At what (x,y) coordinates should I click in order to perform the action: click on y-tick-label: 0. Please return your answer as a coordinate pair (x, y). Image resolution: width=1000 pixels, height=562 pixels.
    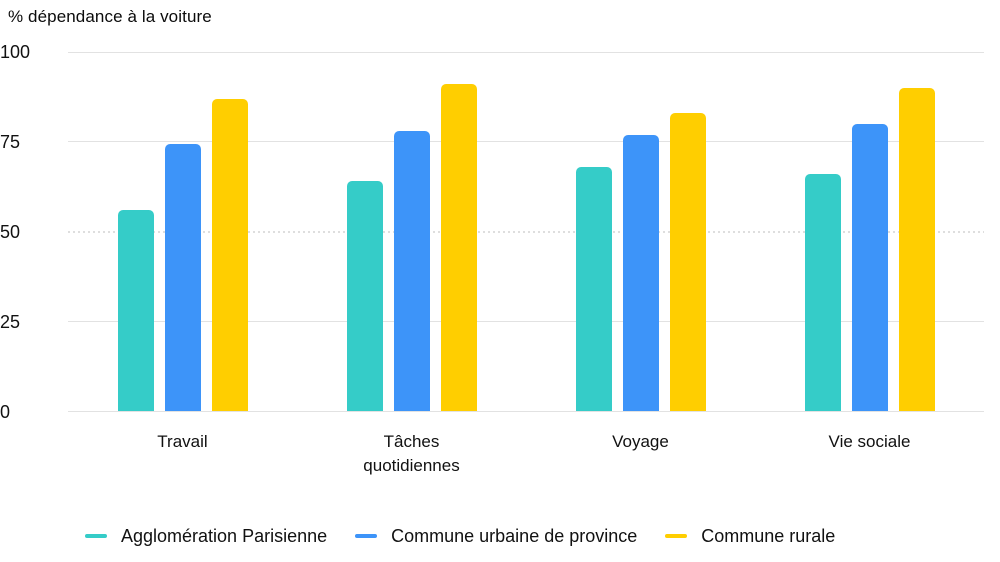
    Looking at the image, I should click on (5, 411).